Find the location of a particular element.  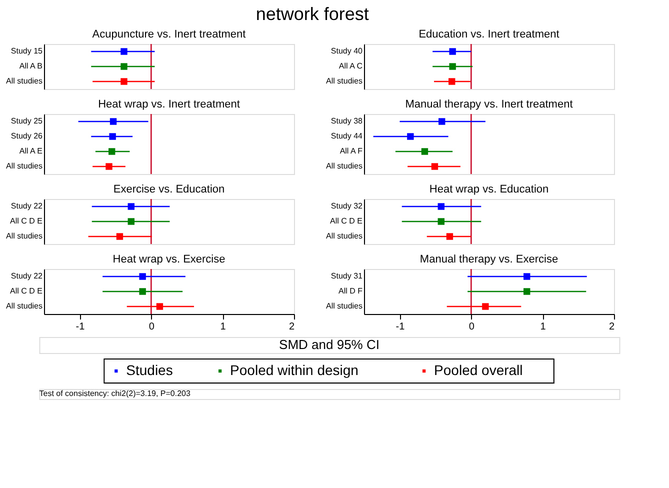

chart-title: Exercise vs. Education is located at coordinates (169, 189).